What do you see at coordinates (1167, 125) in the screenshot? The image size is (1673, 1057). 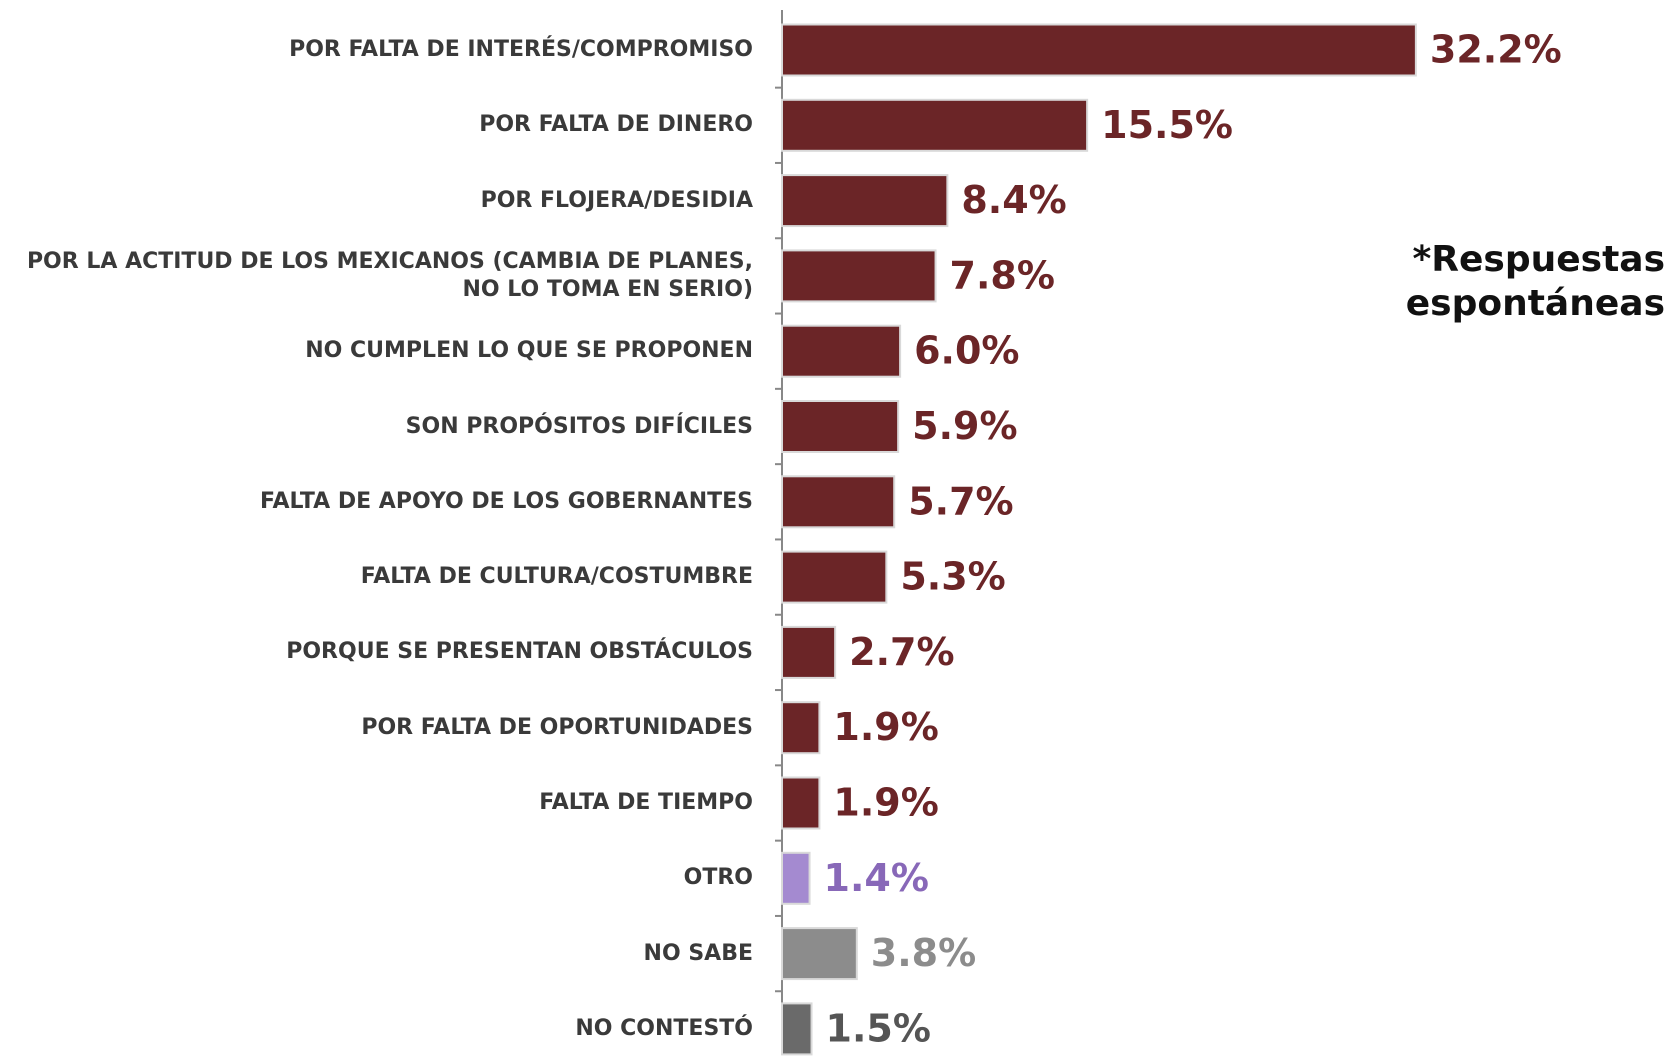 I see `value-label: 15.5%` at bounding box center [1167, 125].